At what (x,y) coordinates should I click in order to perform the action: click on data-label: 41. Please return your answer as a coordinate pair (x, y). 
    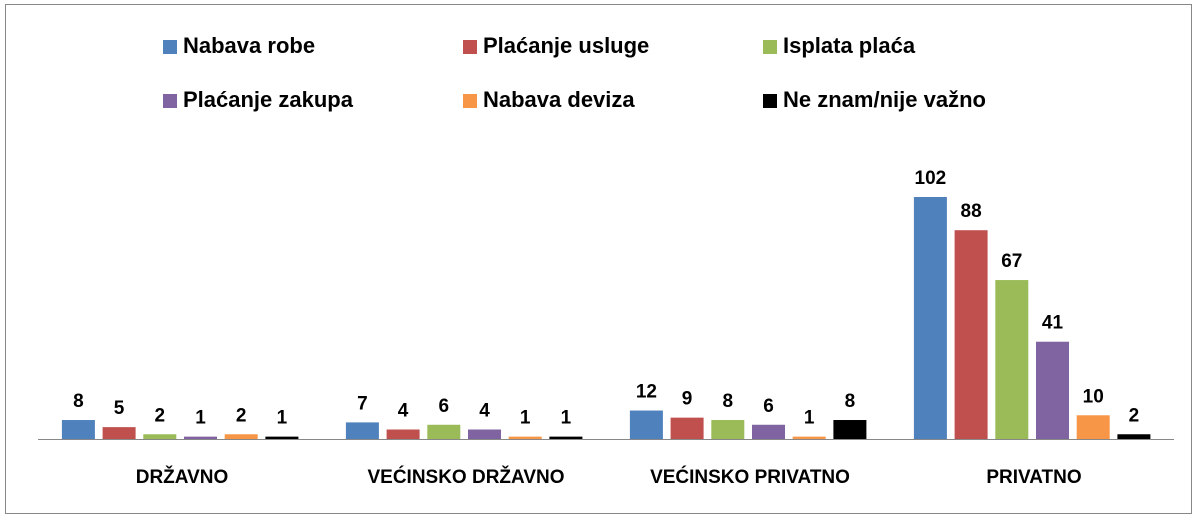
    Looking at the image, I should click on (1053, 323).